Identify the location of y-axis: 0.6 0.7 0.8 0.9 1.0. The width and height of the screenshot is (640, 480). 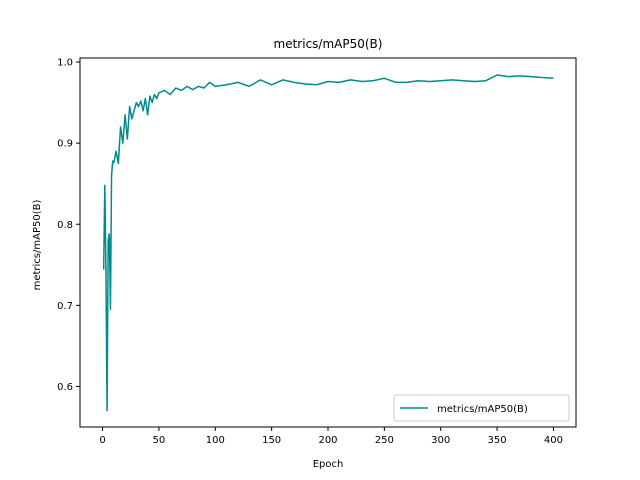
(68, 225).